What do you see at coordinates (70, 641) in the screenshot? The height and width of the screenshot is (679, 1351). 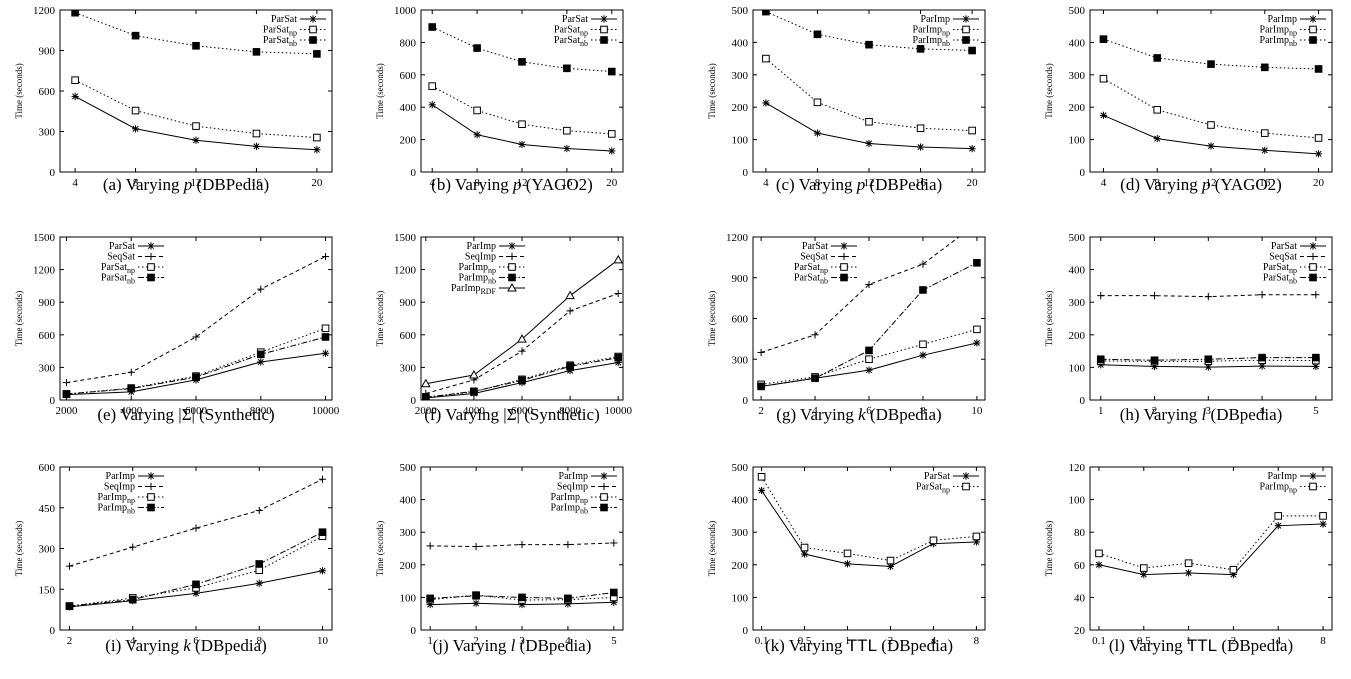 I see `x-tick-label: 2` at bounding box center [70, 641].